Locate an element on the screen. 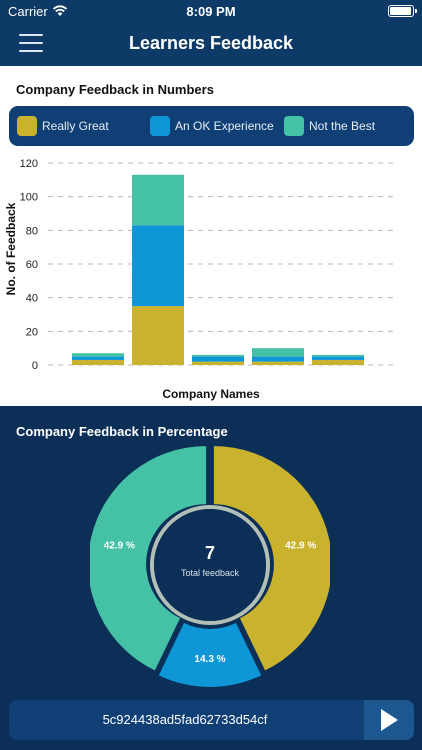 Image resolution: width=422 pixels, height=750 pixels. legend-label: An OK Experience is located at coordinates (224, 126).